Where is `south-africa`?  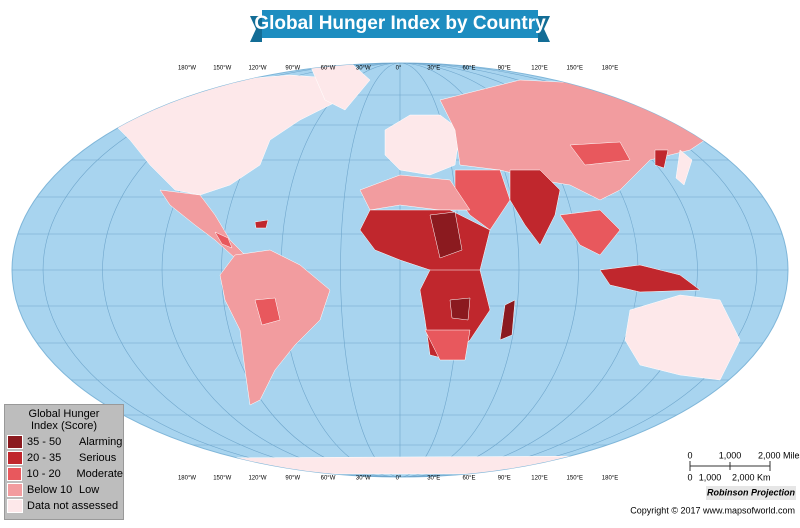
south-africa is located at coordinates (447, 345).